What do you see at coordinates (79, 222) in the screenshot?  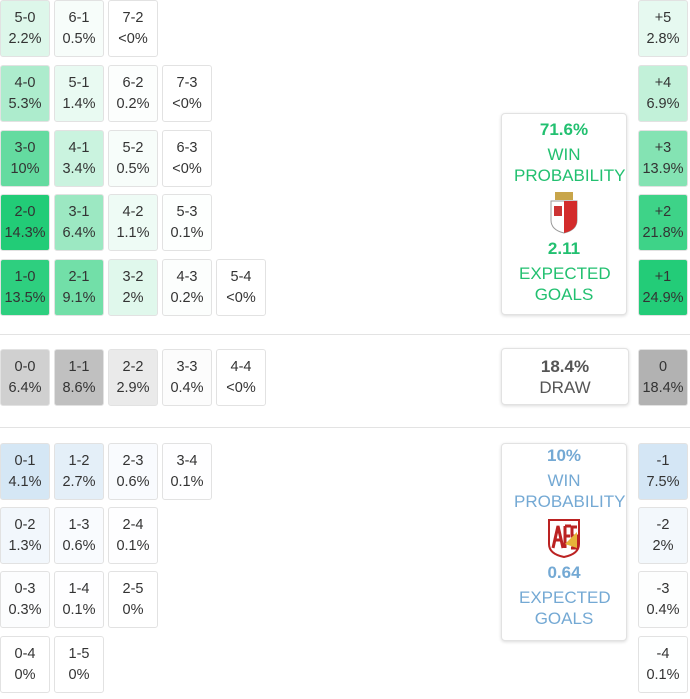 I see `score-cell: 3-1 6.4%` at bounding box center [79, 222].